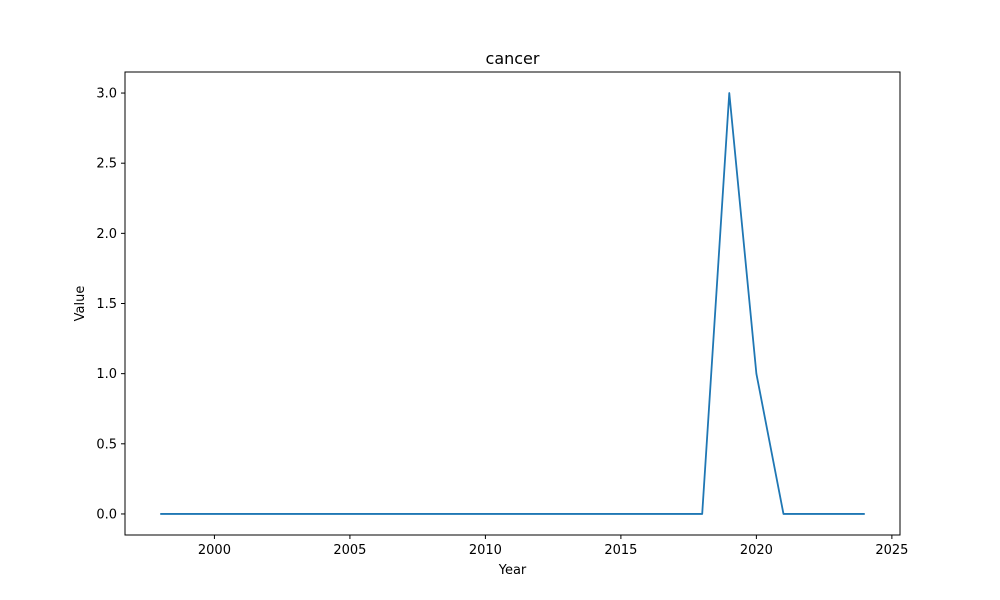 The height and width of the screenshot is (600, 1000). What do you see at coordinates (106, 234) in the screenshot?
I see `y-tick-label: 2.0` at bounding box center [106, 234].